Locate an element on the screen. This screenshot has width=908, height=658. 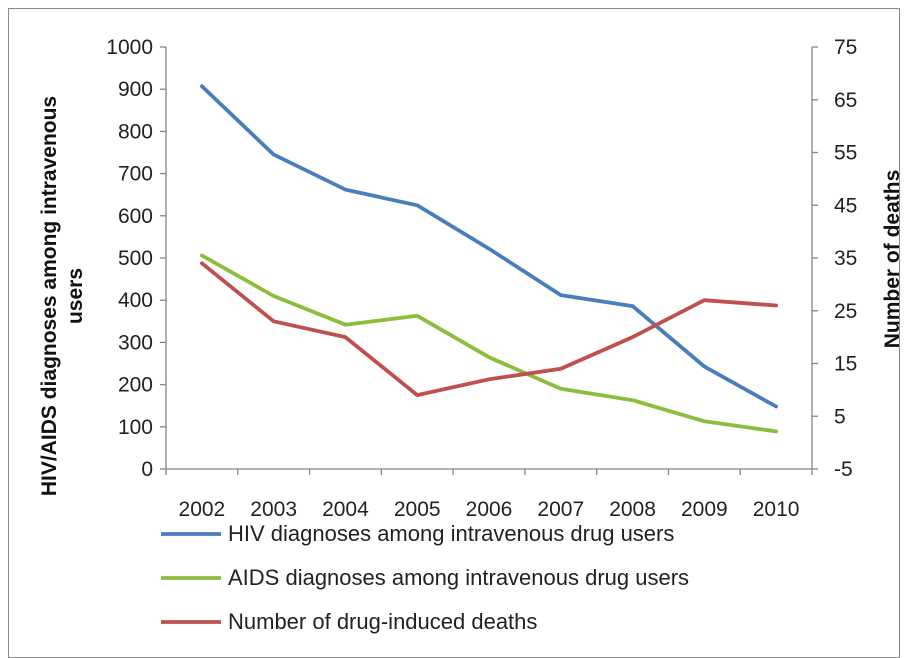
left-axis-title-line1: HIV/AIDS diagnoses among intravenous is located at coordinates (49, 296).